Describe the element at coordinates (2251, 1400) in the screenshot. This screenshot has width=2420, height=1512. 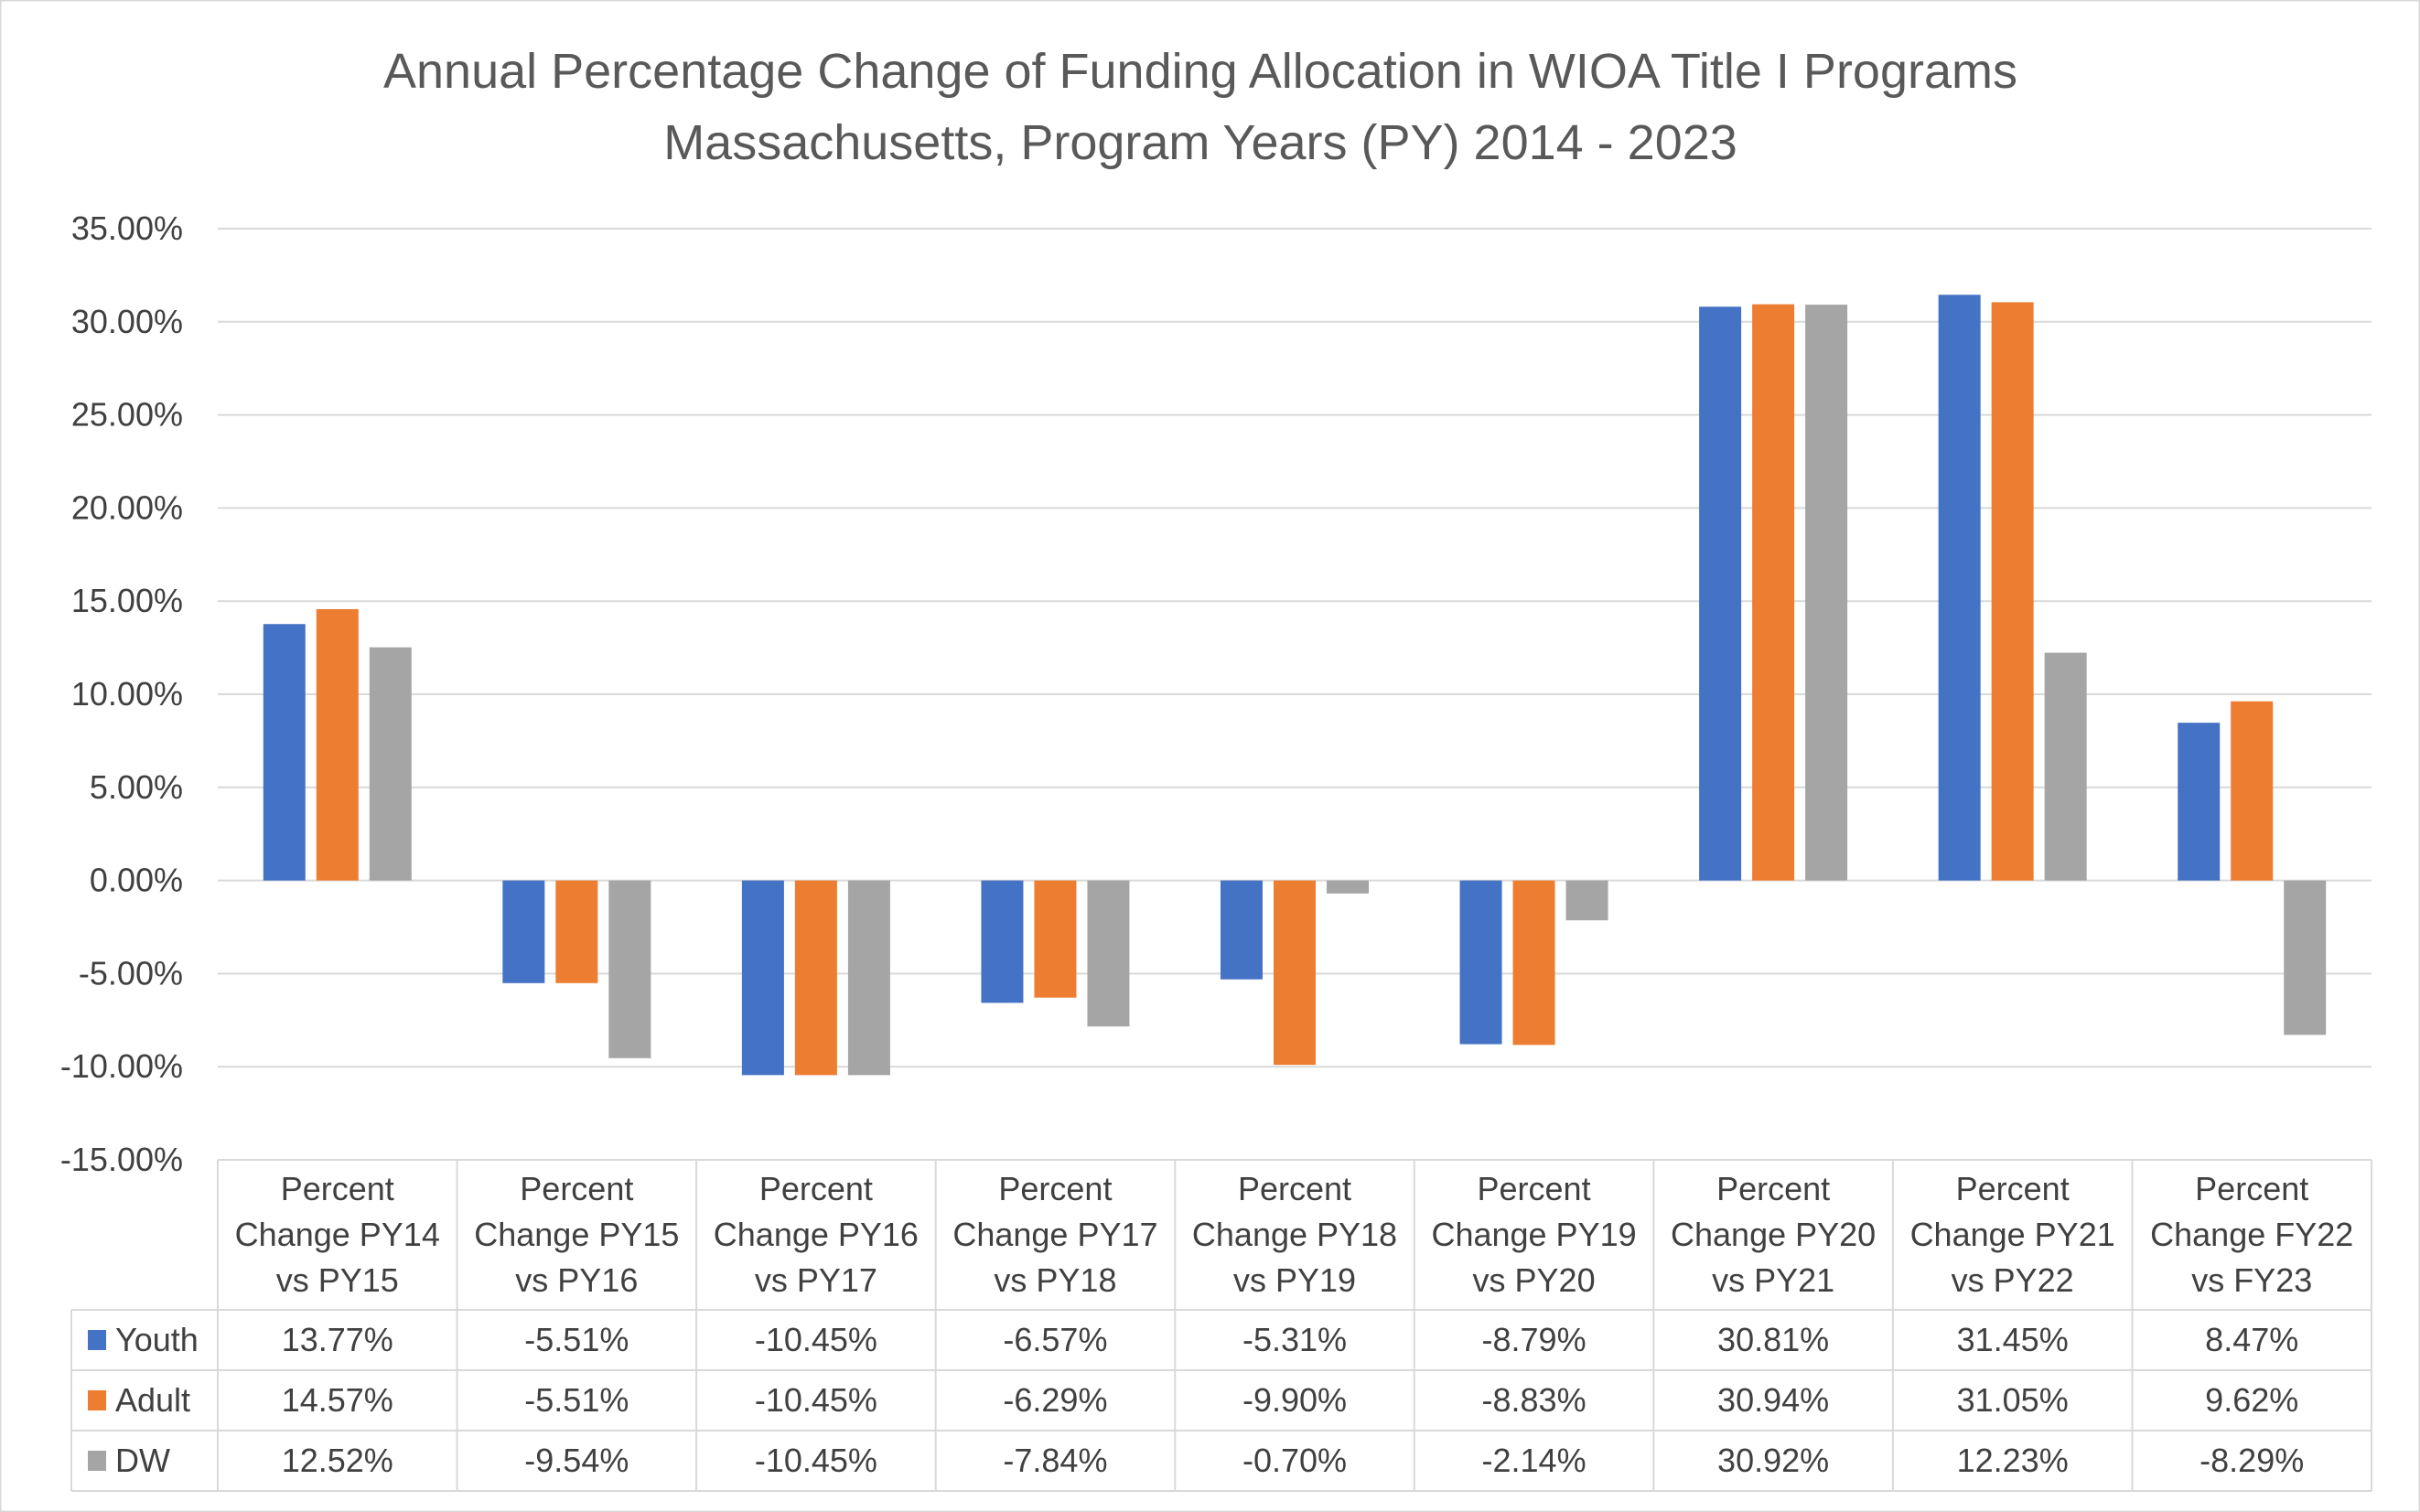
I see `data-label: 9.62%` at that location.